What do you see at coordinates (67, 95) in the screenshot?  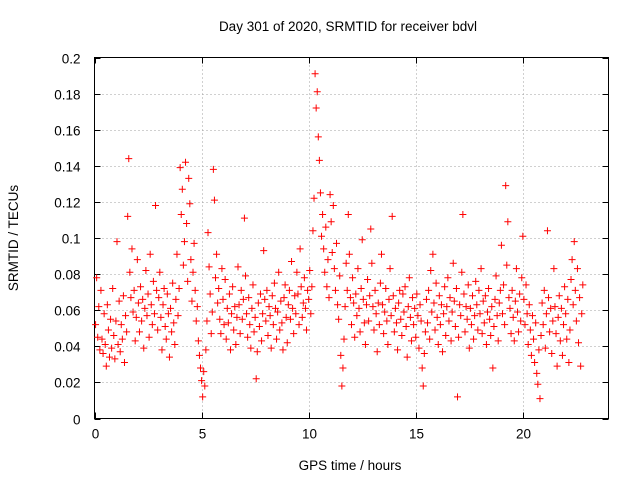 I see `y-tick-label: 0.18` at bounding box center [67, 95].